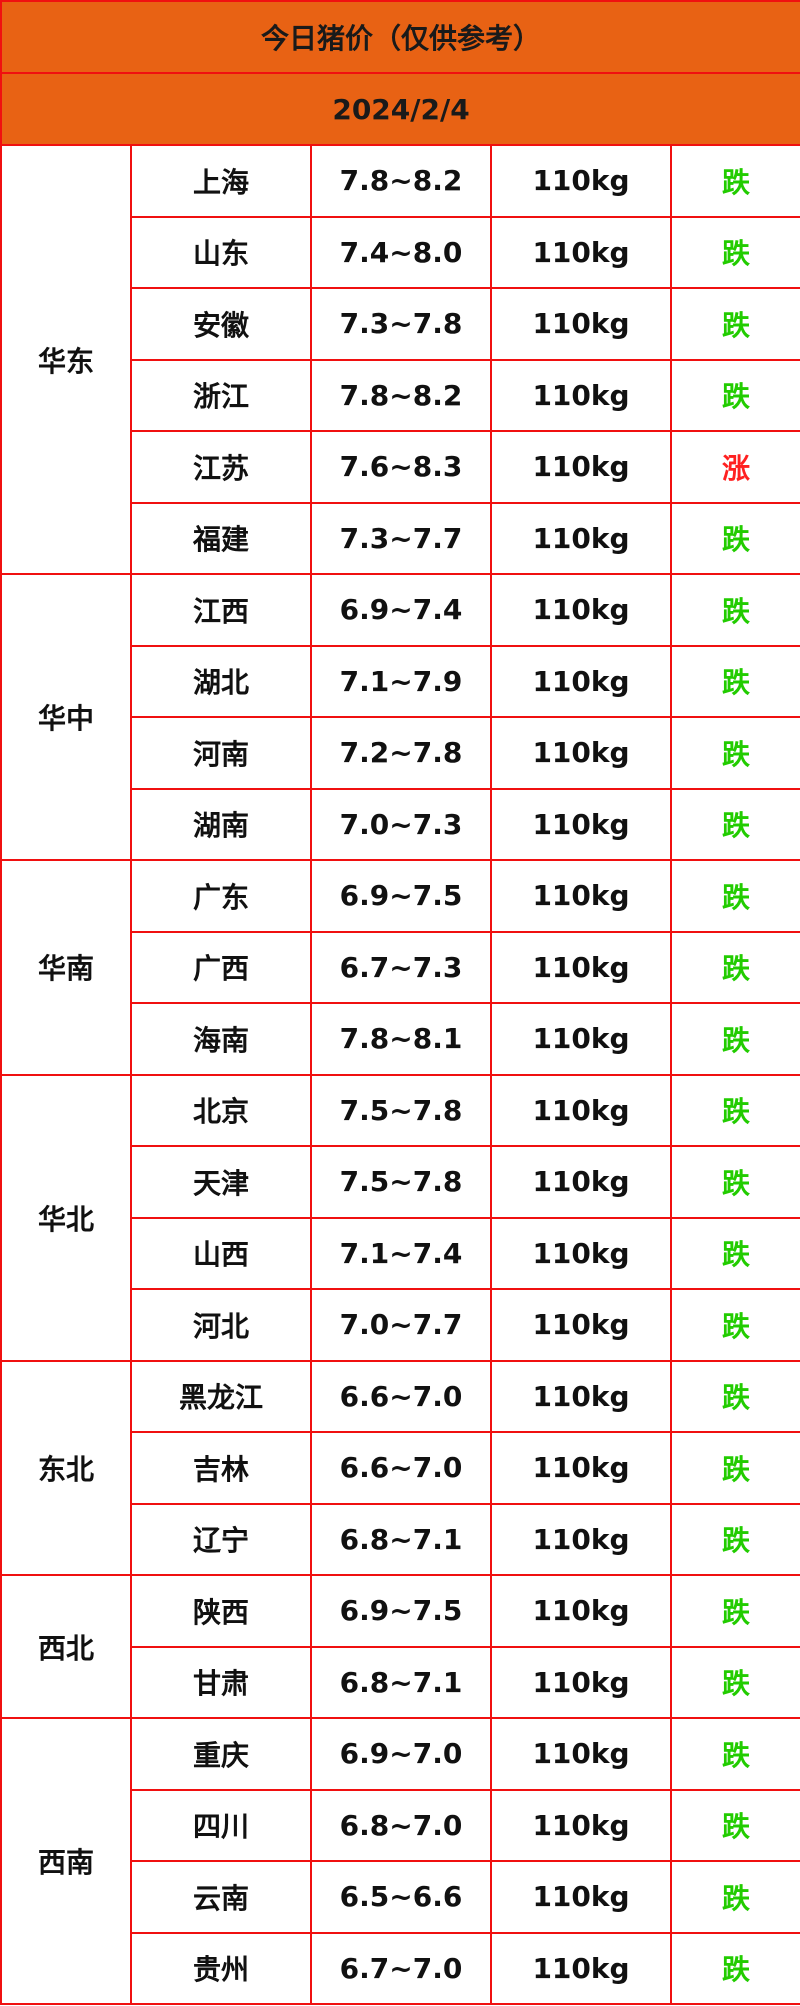 This screenshot has width=800, height=2006. Describe the element at coordinates (66, 1467) in the screenshot. I see `region-cell: 东北` at that location.